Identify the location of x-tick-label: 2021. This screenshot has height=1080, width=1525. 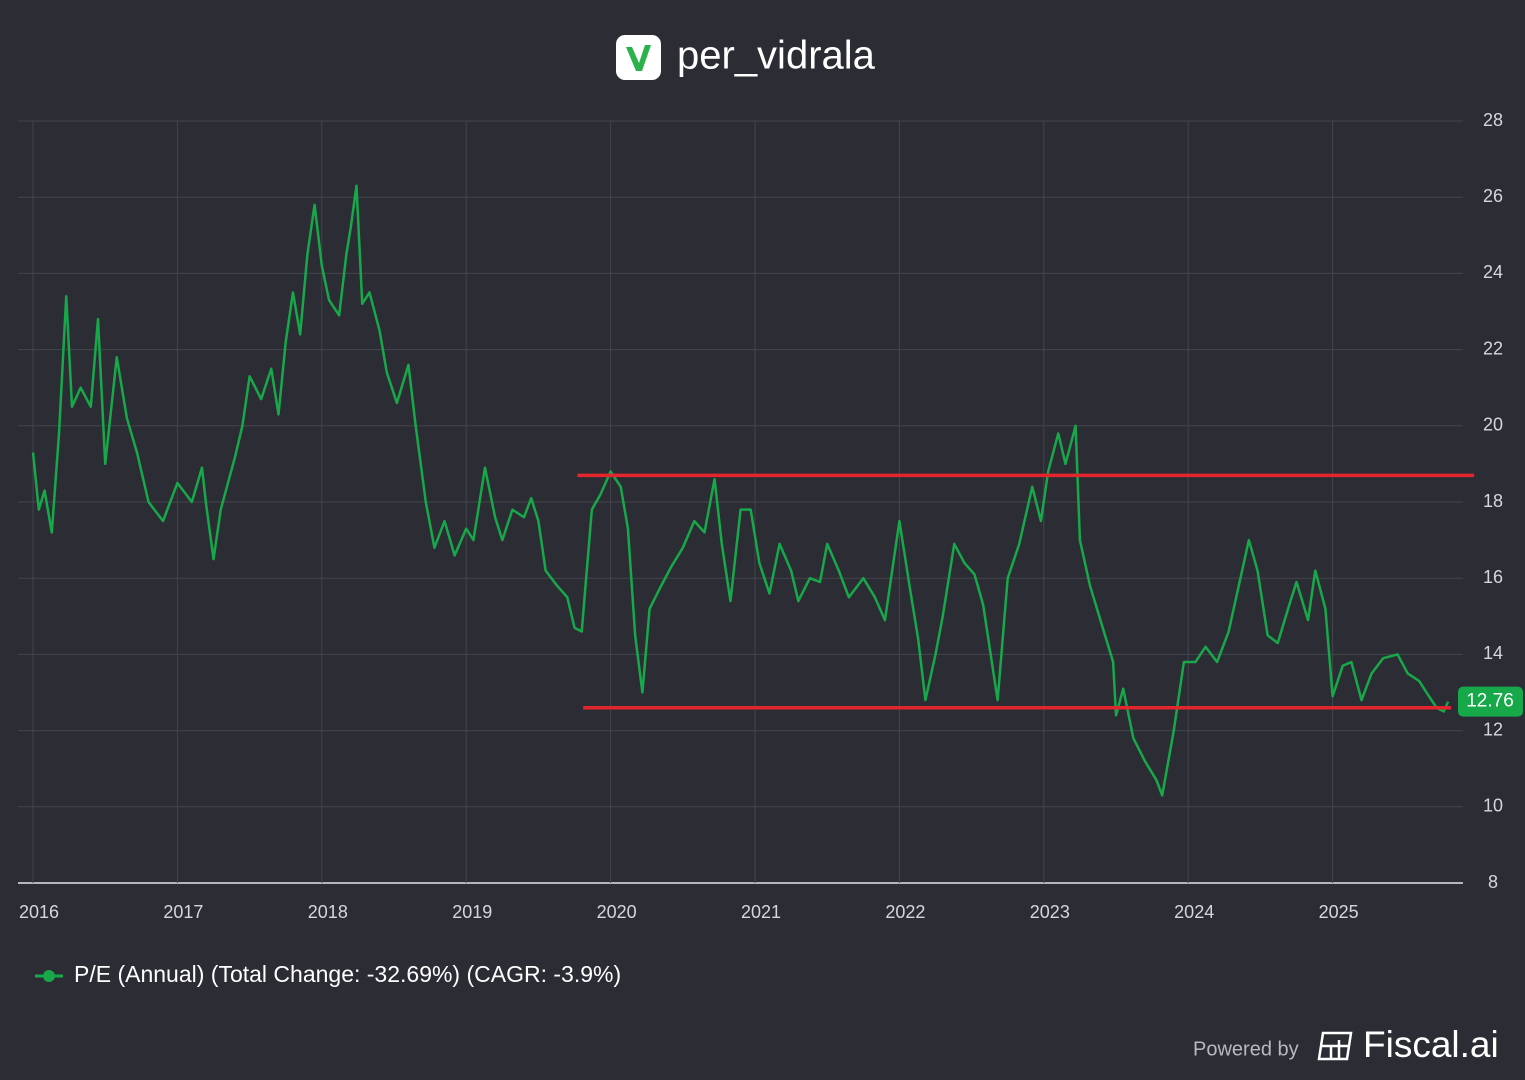
(761, 912).